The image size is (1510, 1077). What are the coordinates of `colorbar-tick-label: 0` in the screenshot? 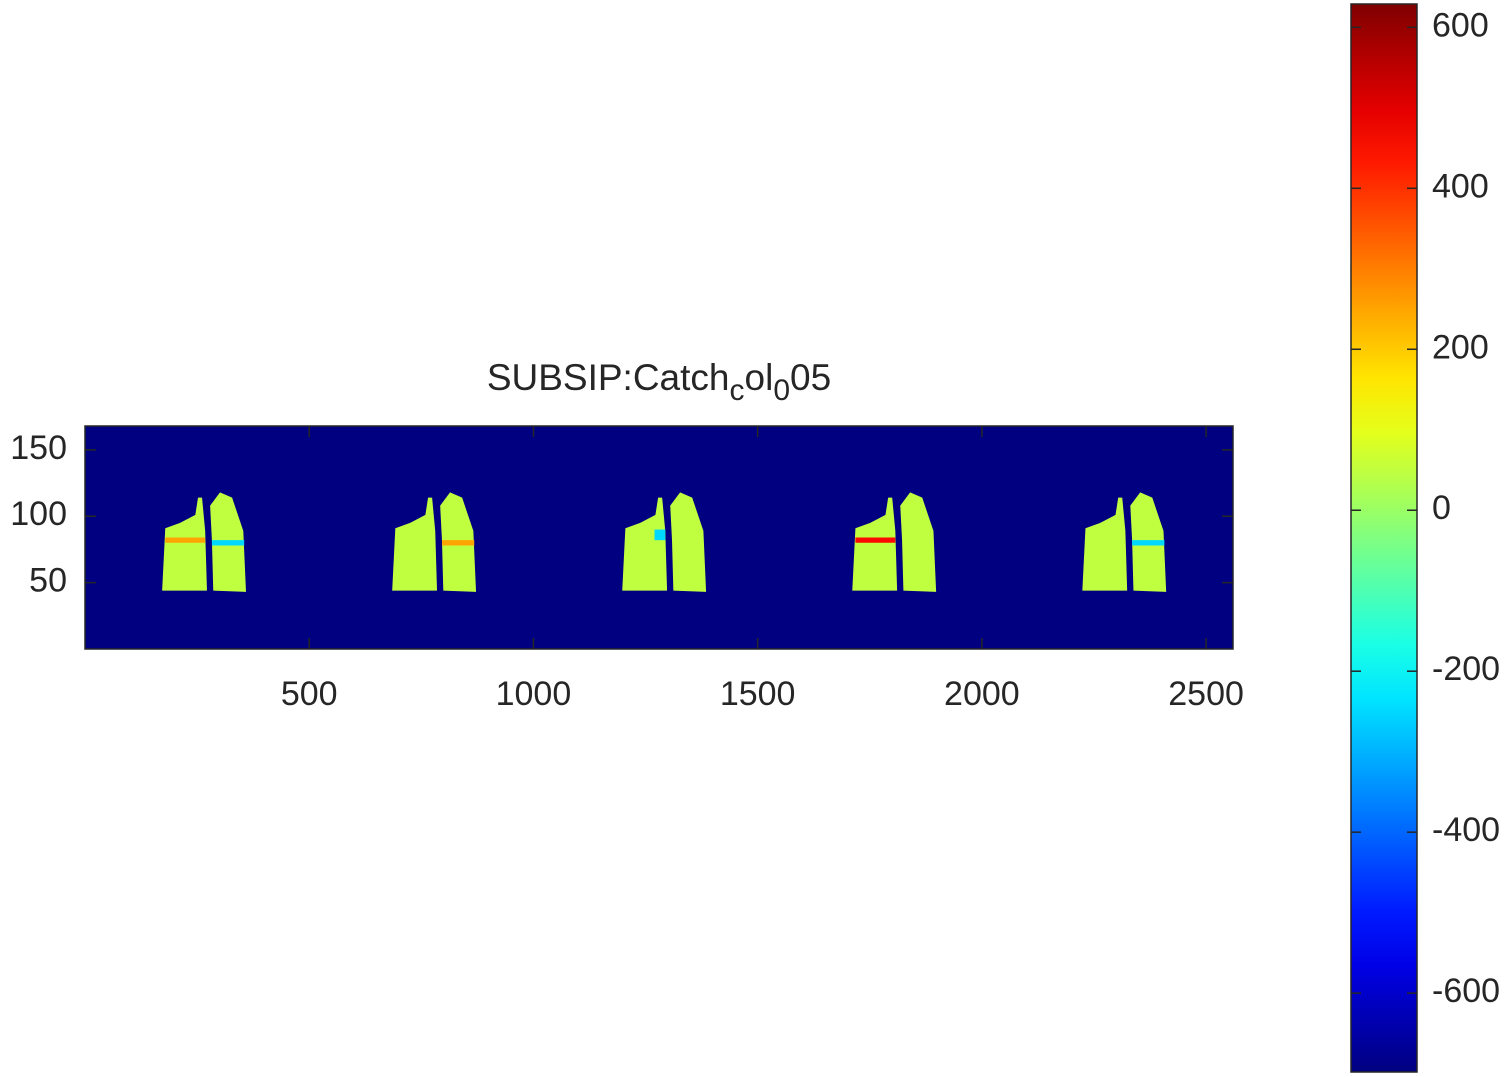 It's located at (1441, 508).